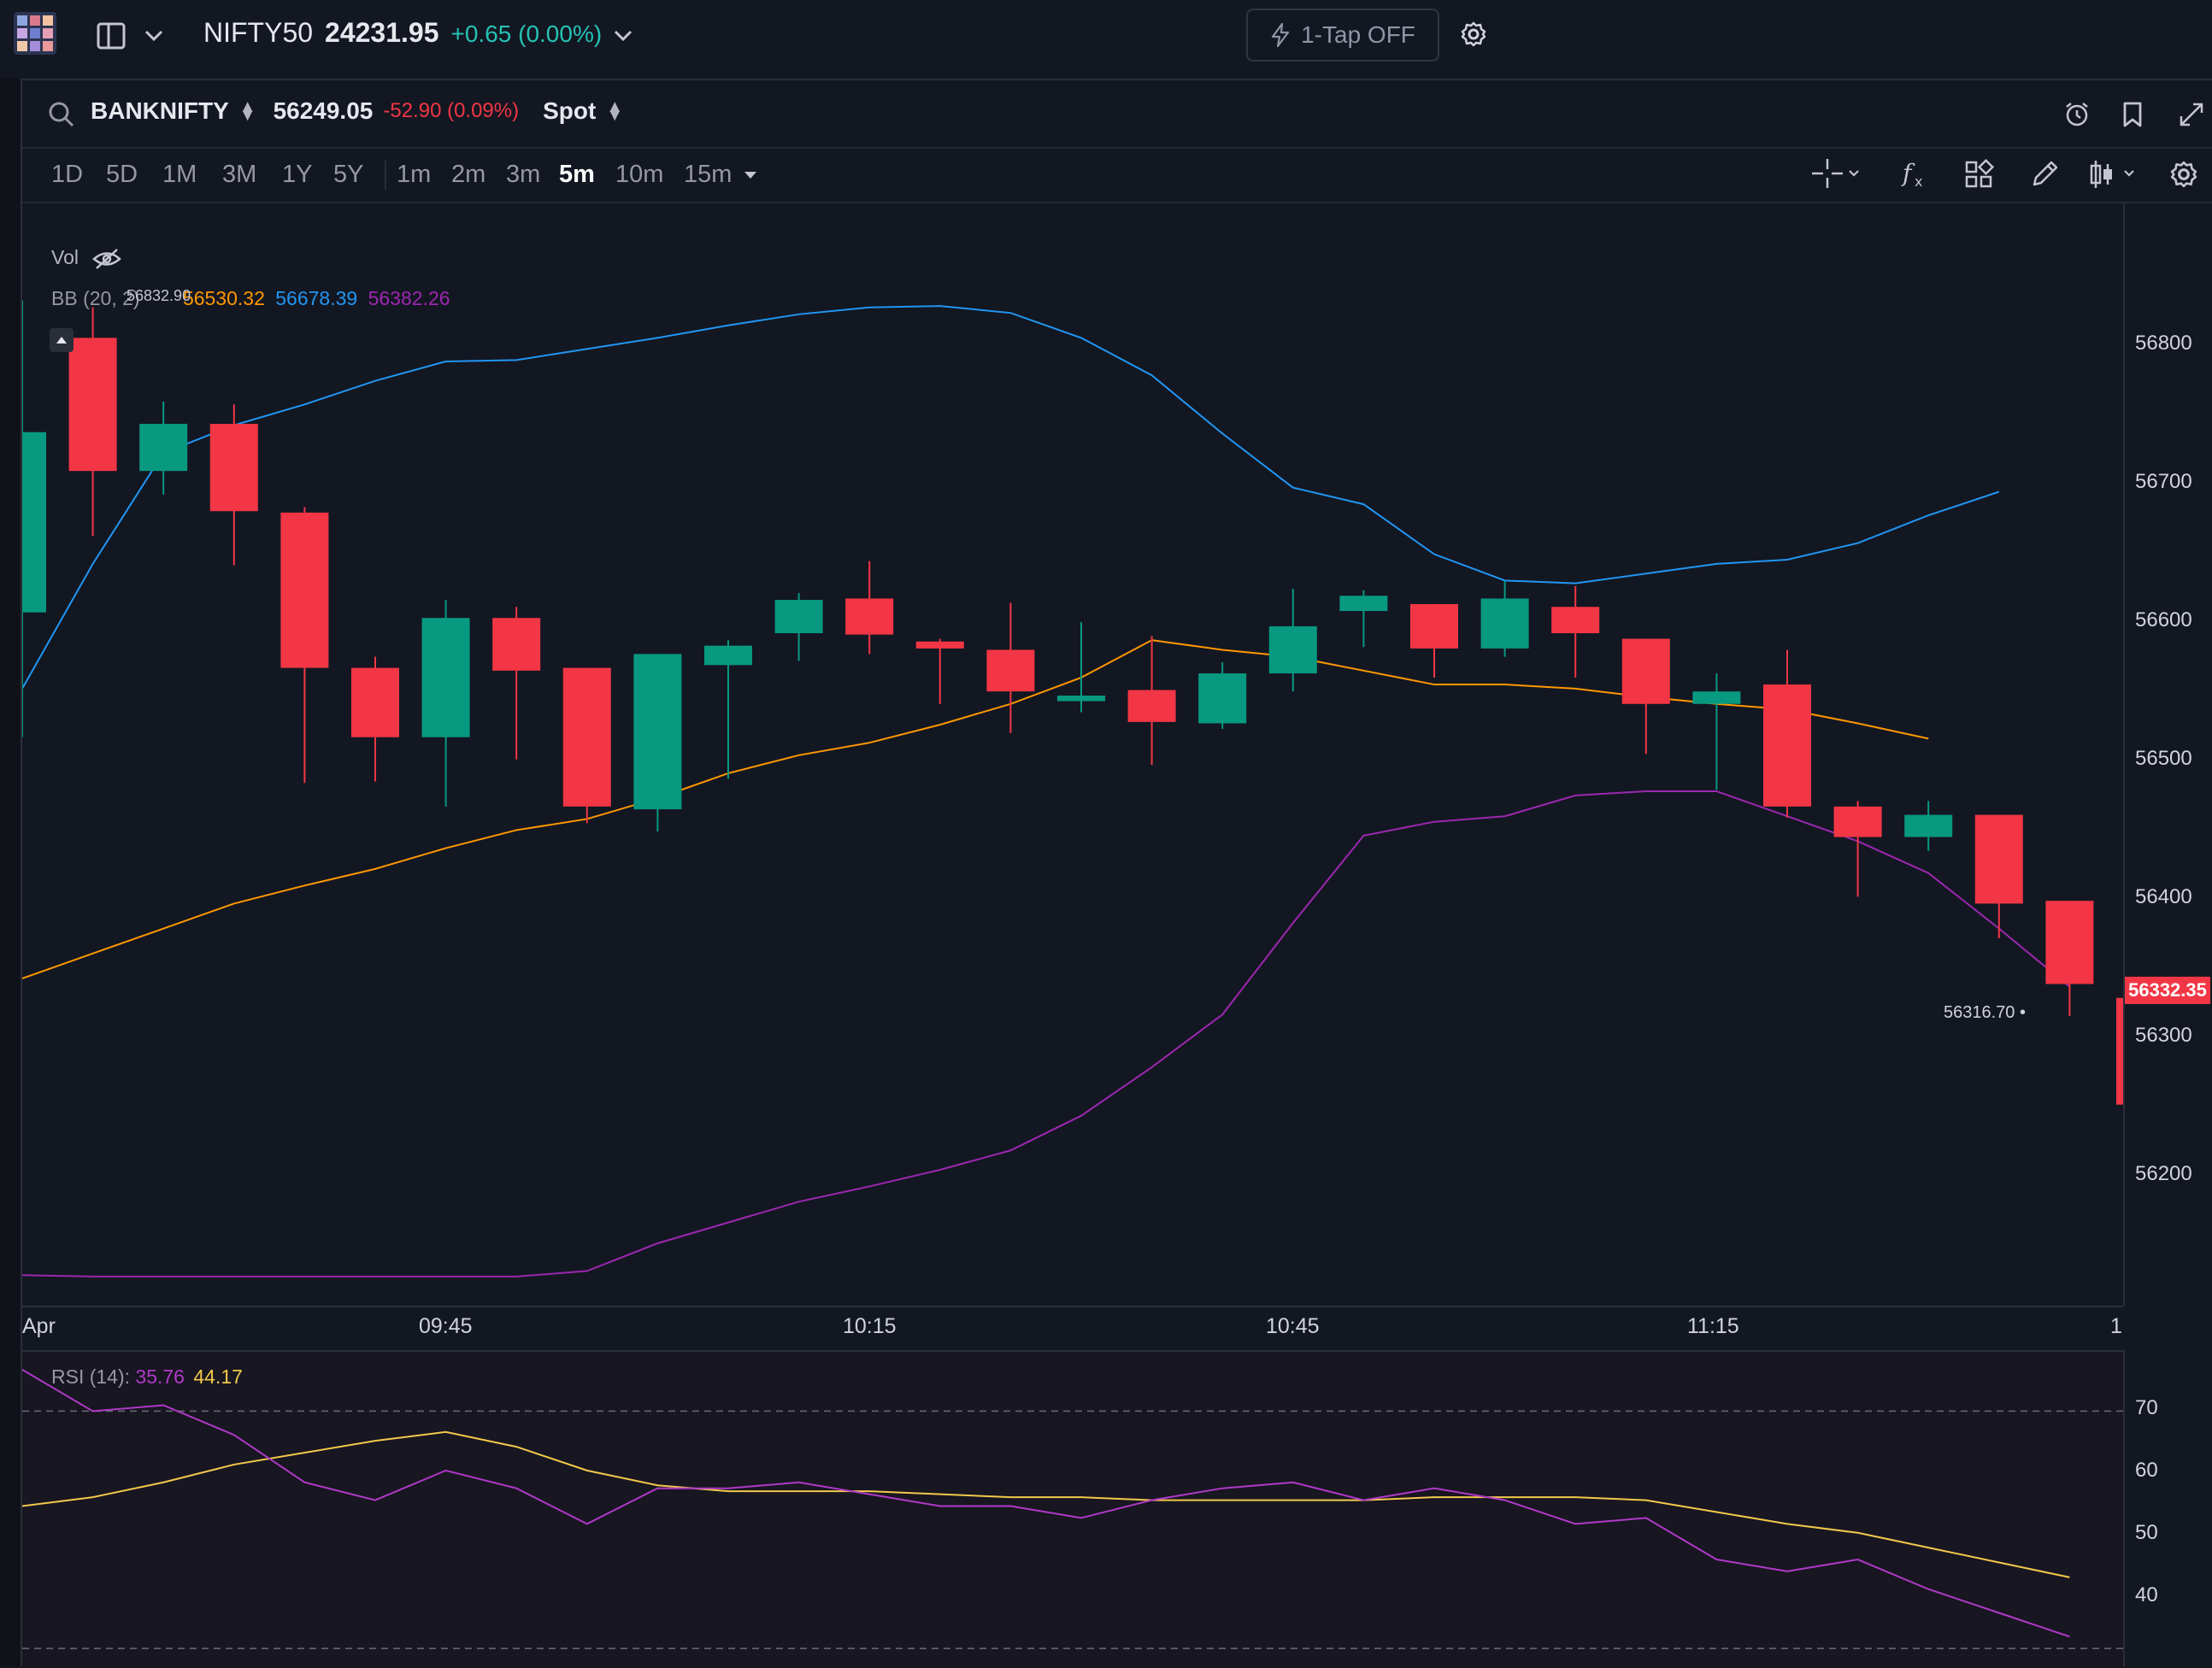  Describe the element at coordinates (523, 174) in the screenshot. I see `interval-3m: 3m` at that location.